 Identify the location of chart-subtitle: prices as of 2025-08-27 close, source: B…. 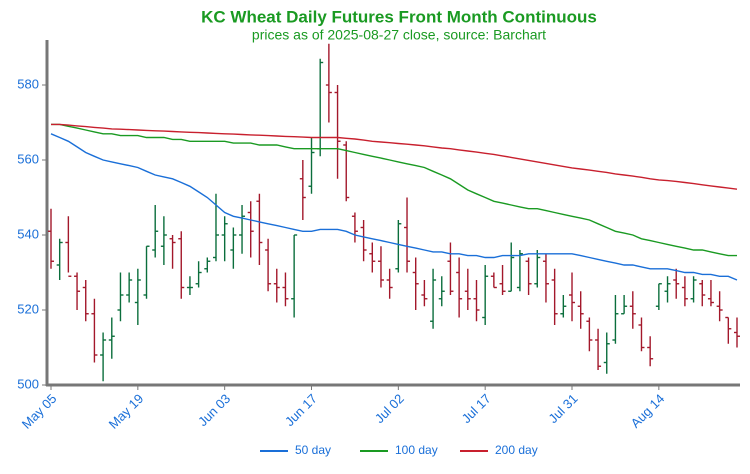
(399, 35).